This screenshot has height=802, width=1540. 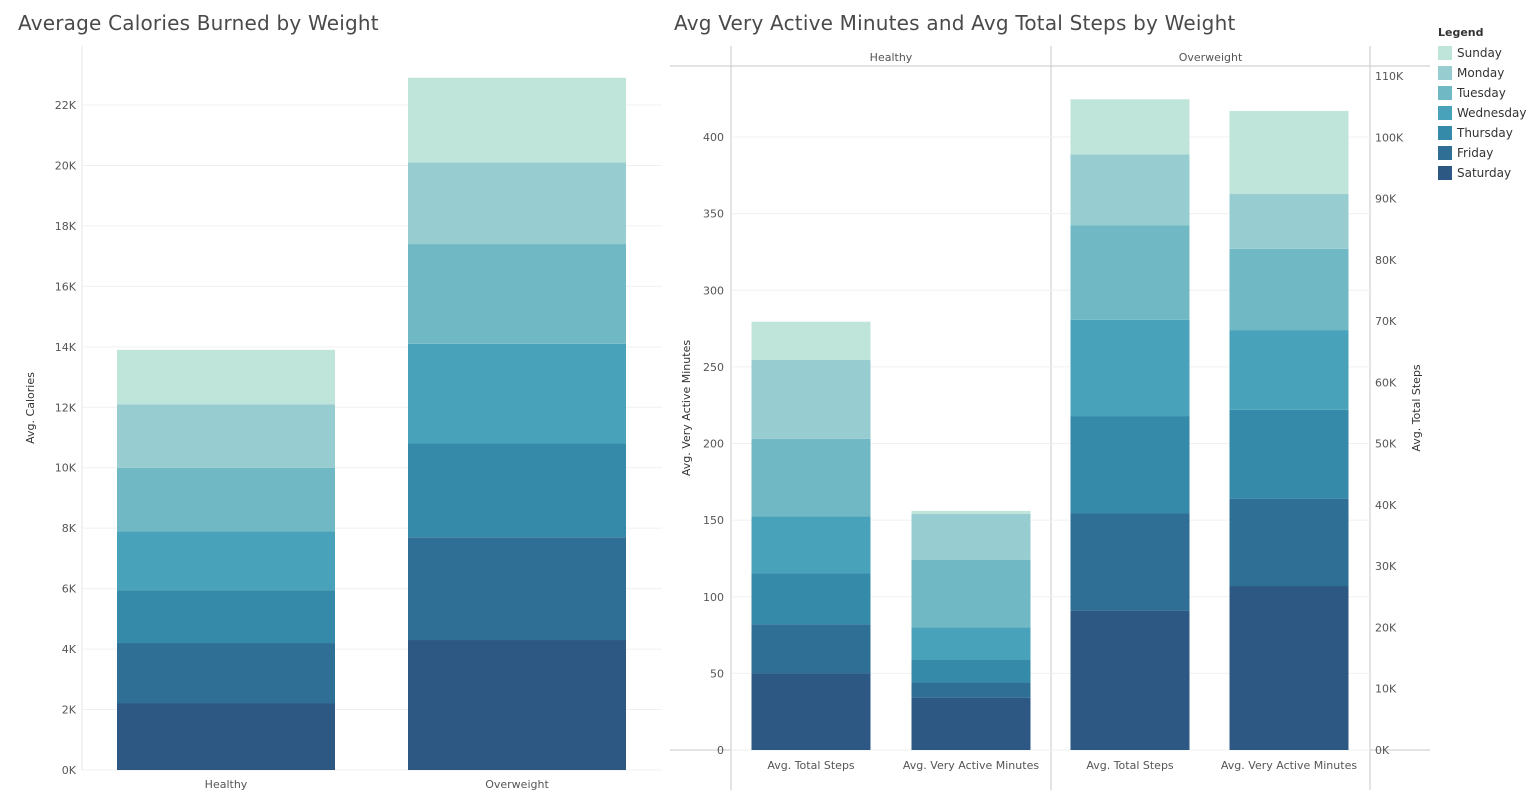 I want to click on panel-label-healthy: Healthy, so click(x=891, y=57).